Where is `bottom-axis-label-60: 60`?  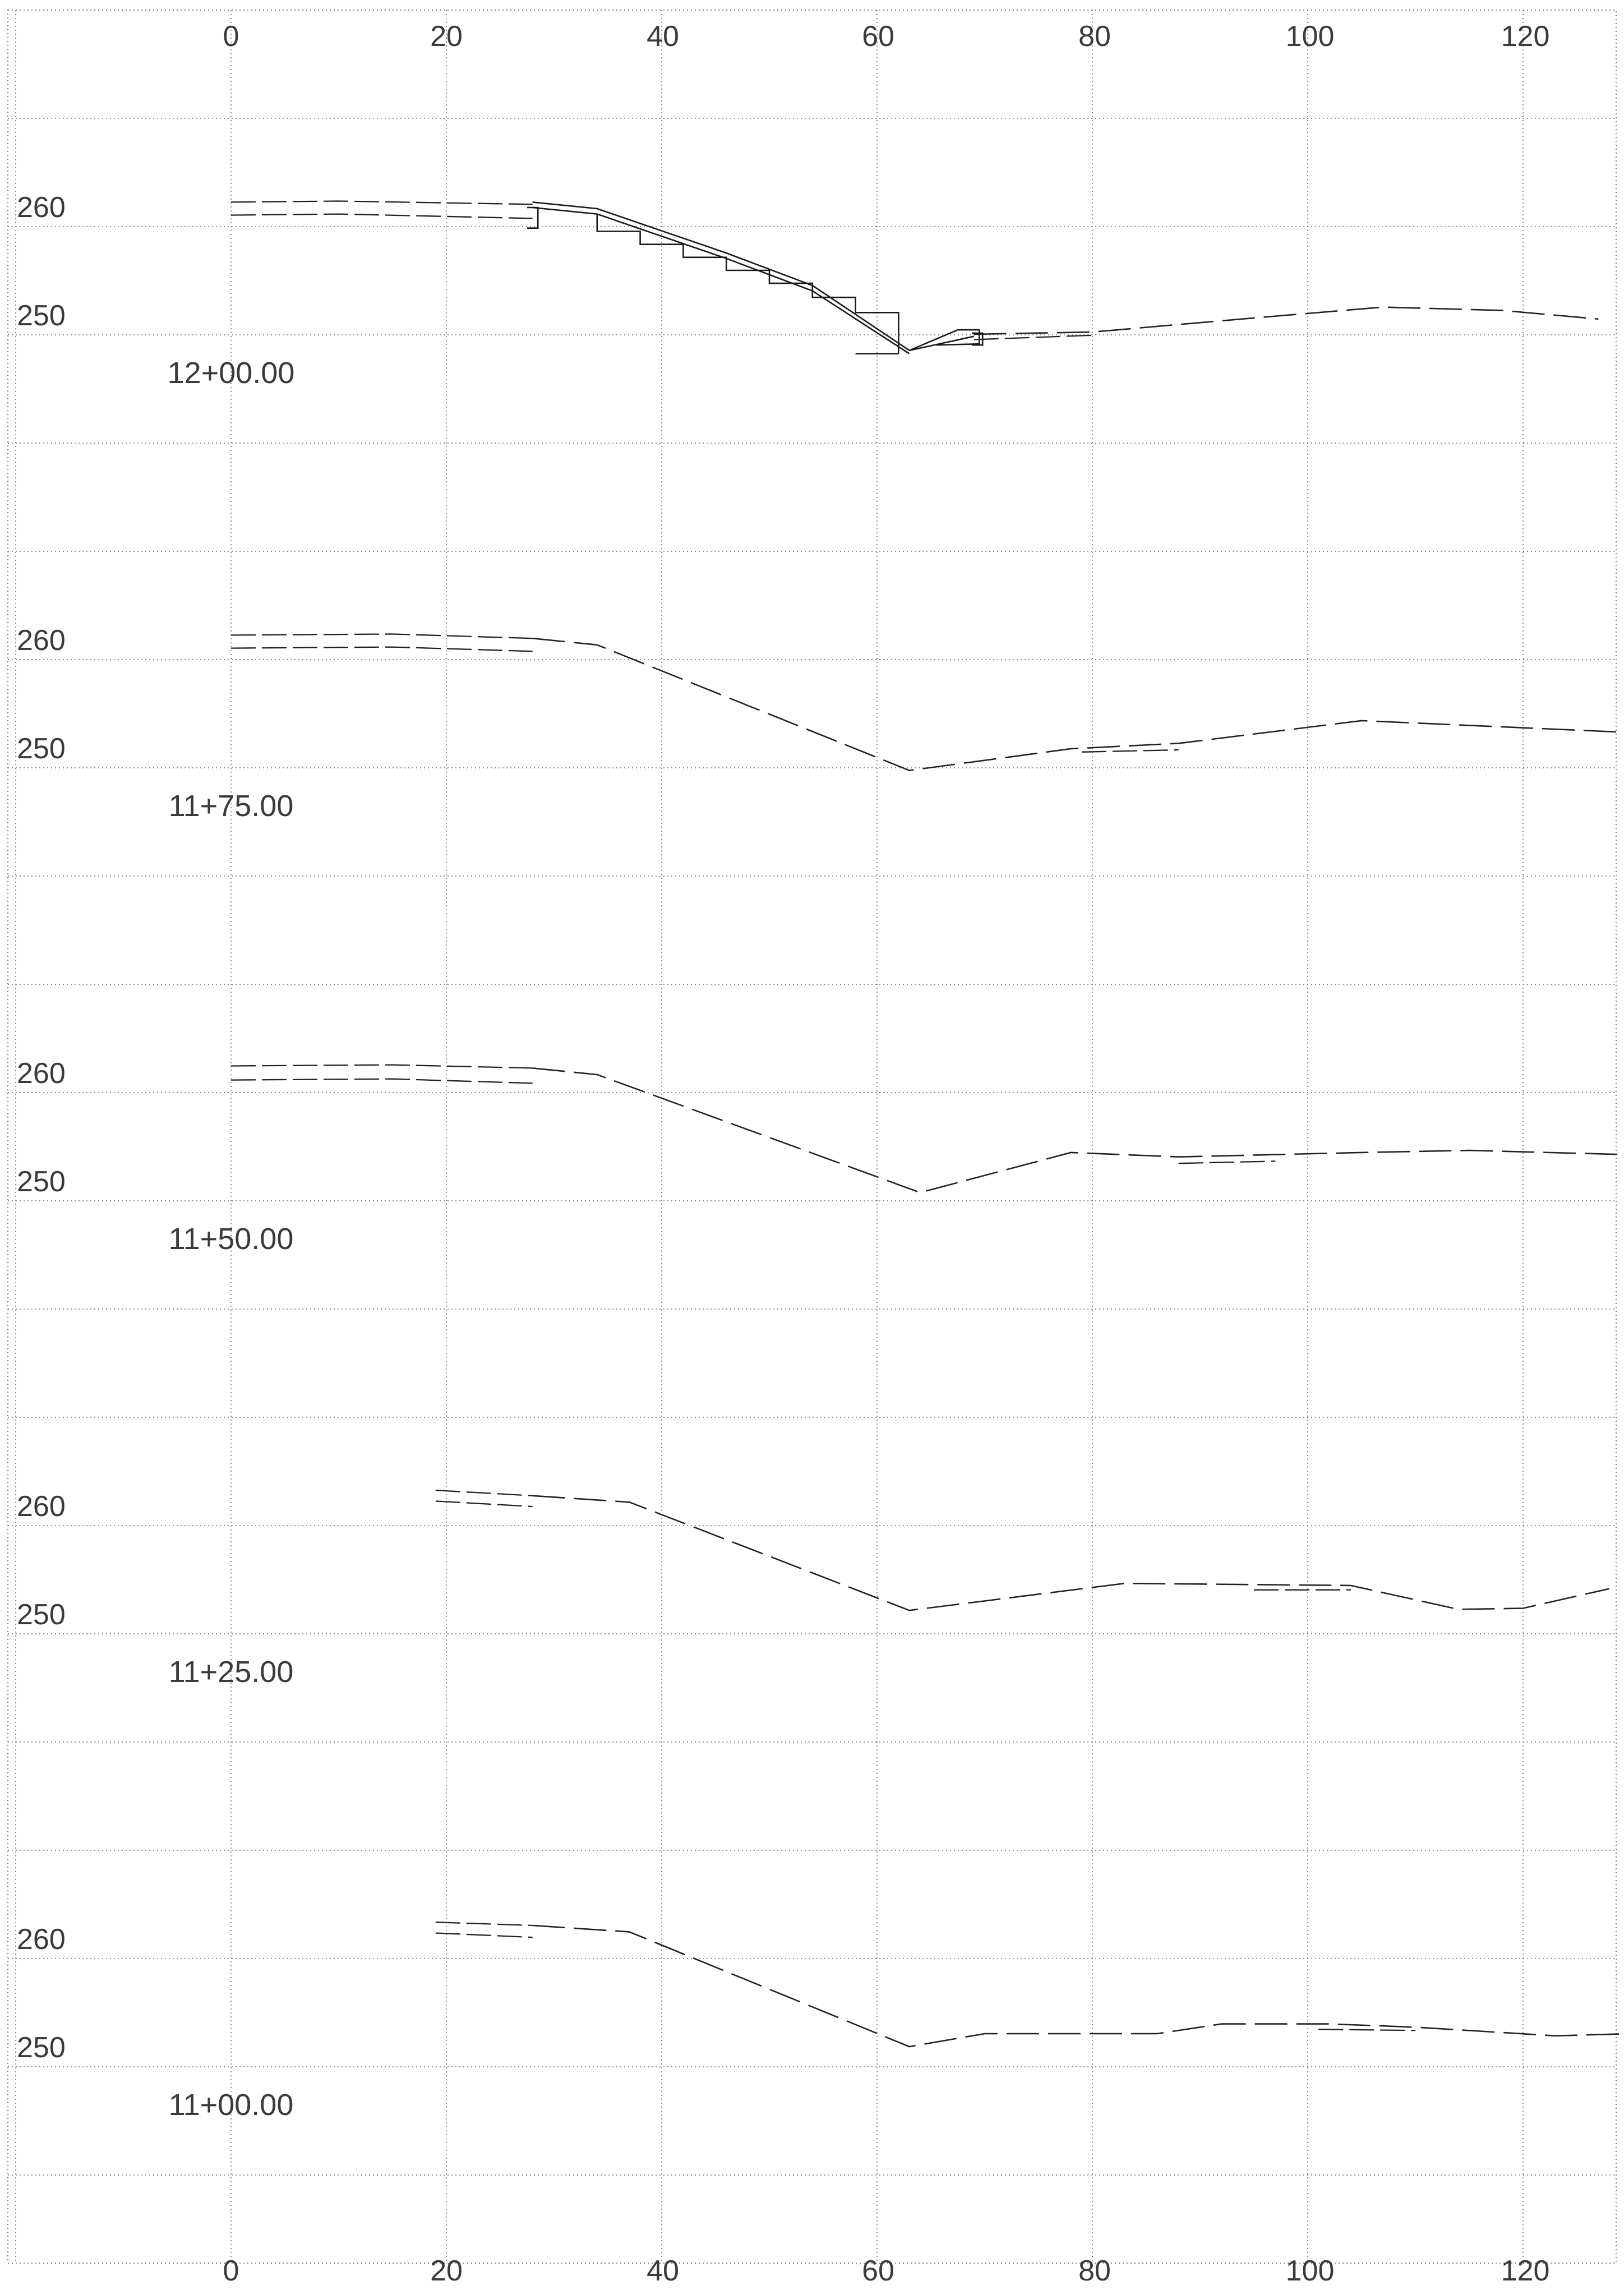 bottom-axis-label-60: 60 is located at coordinates (878, 2271).